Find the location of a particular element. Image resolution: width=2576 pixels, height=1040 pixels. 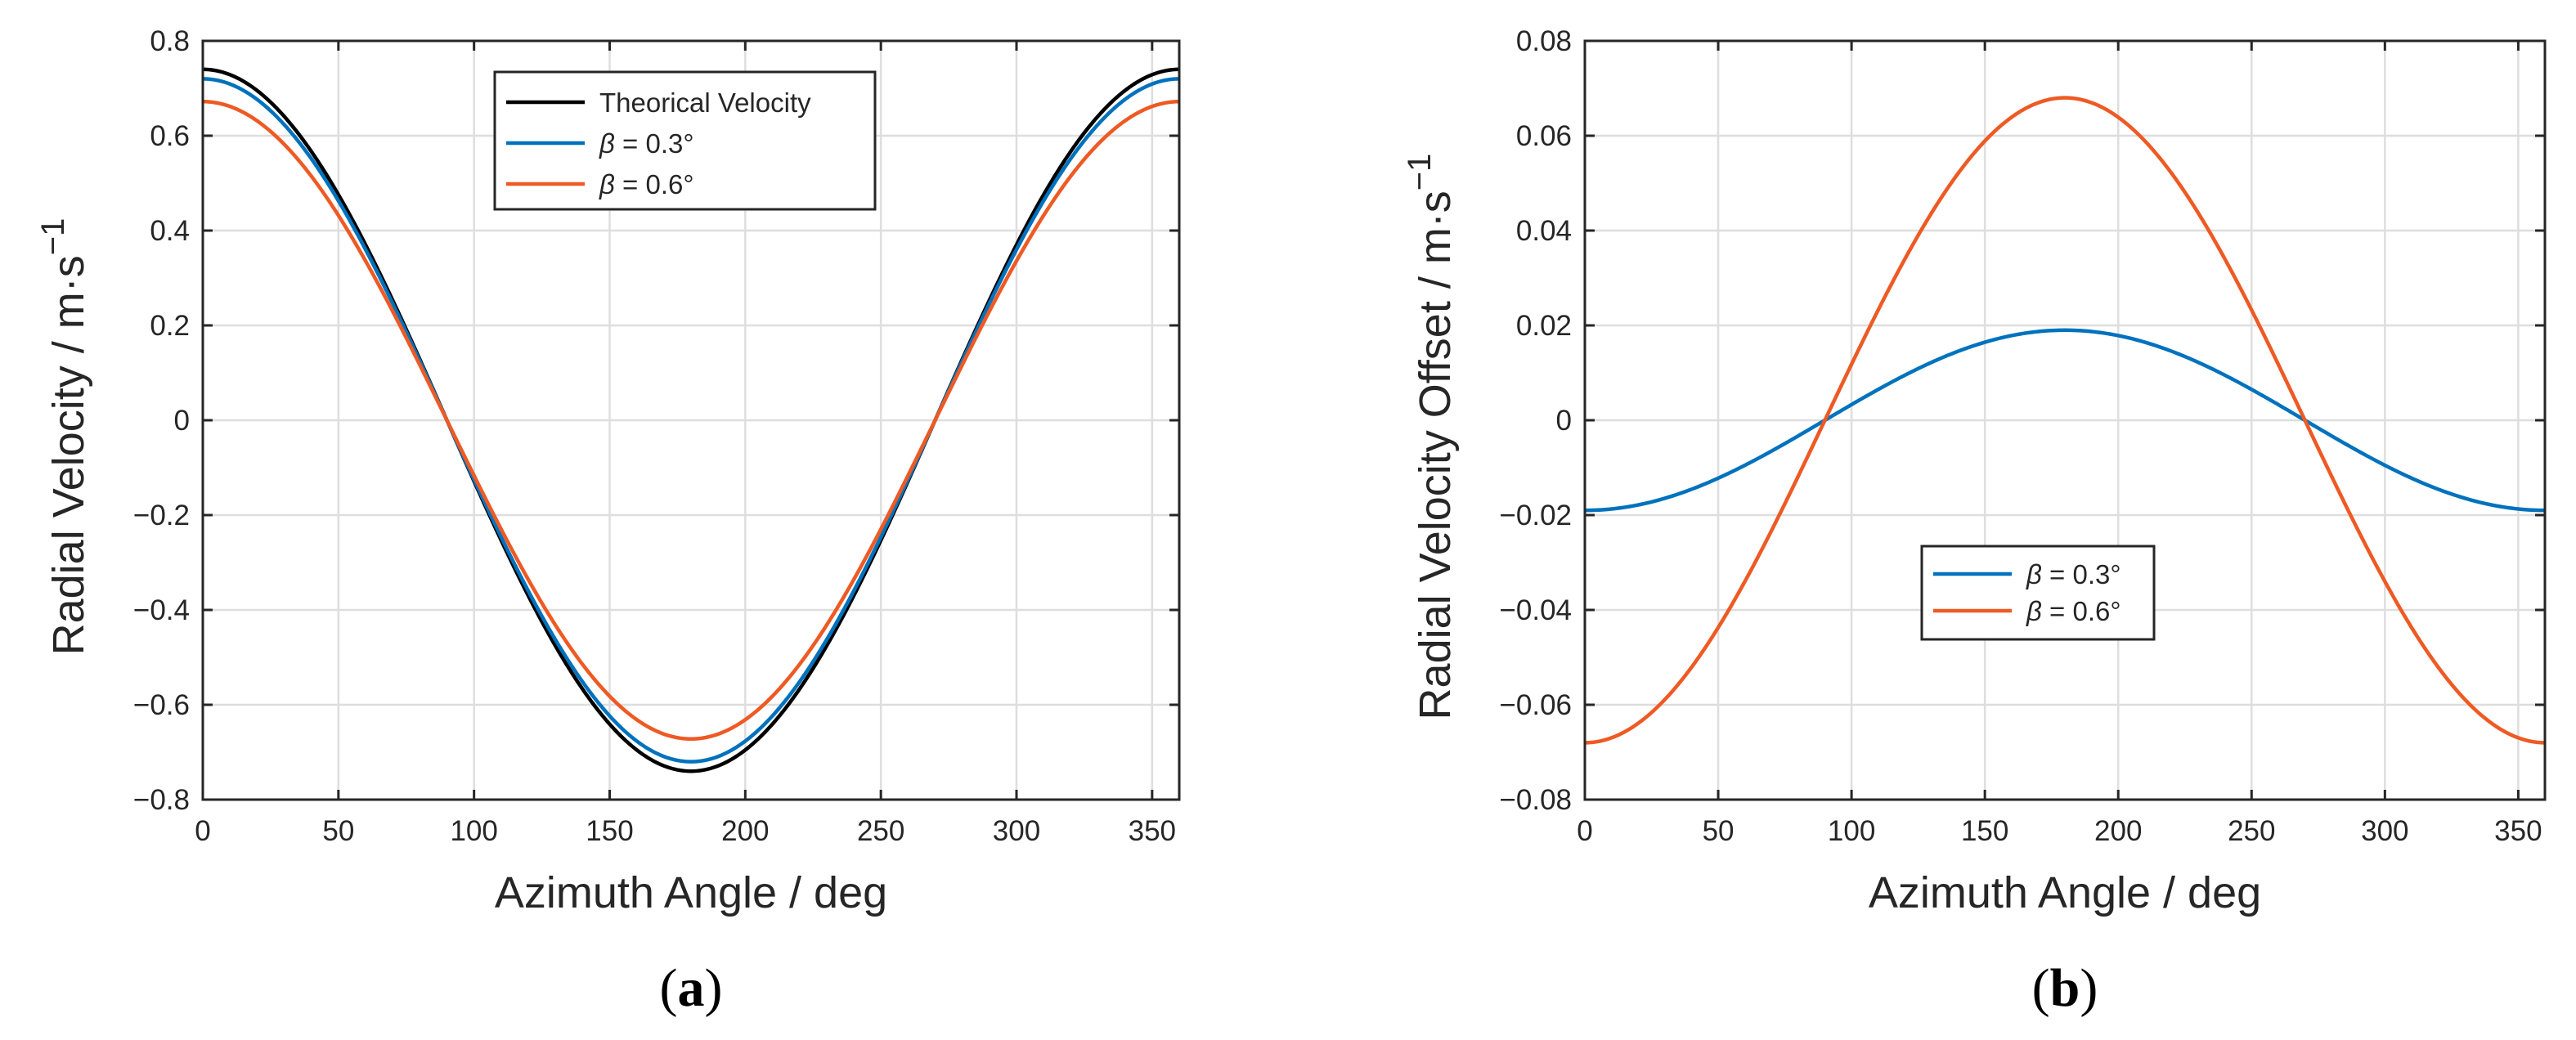

legend-entry-2: β = 0.3° is located at coordinates (646, 143).